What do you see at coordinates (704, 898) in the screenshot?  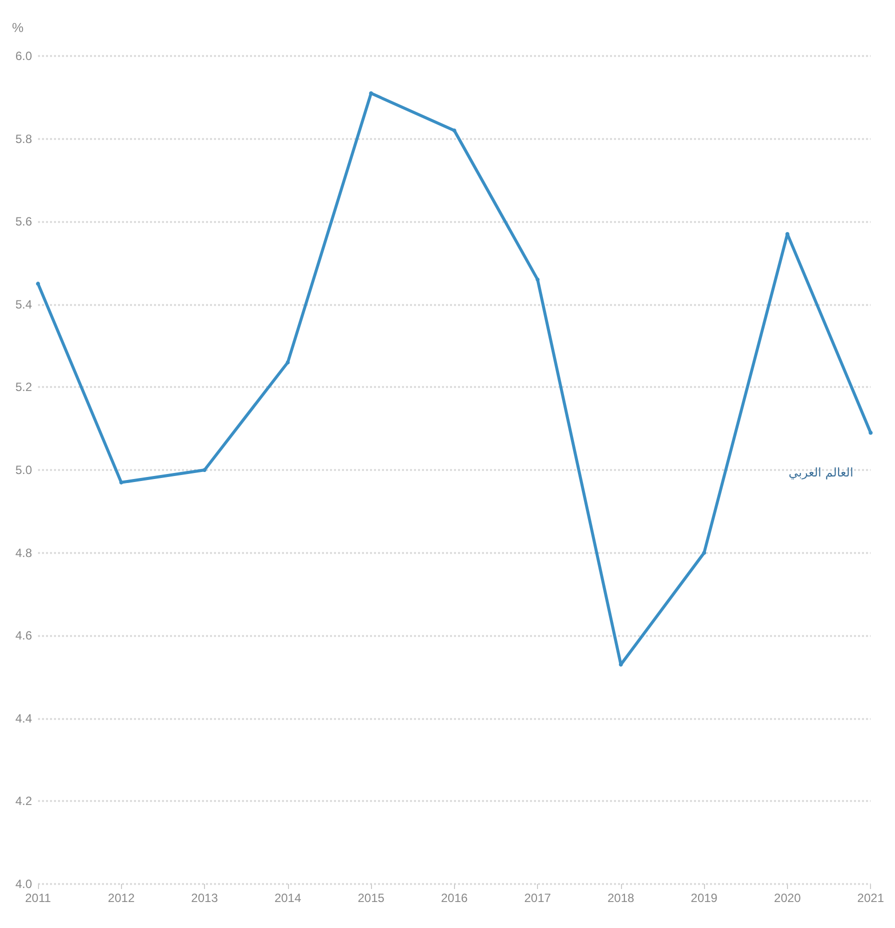 I see `x-tick-label: 2019` at bounding box center [704, 898].